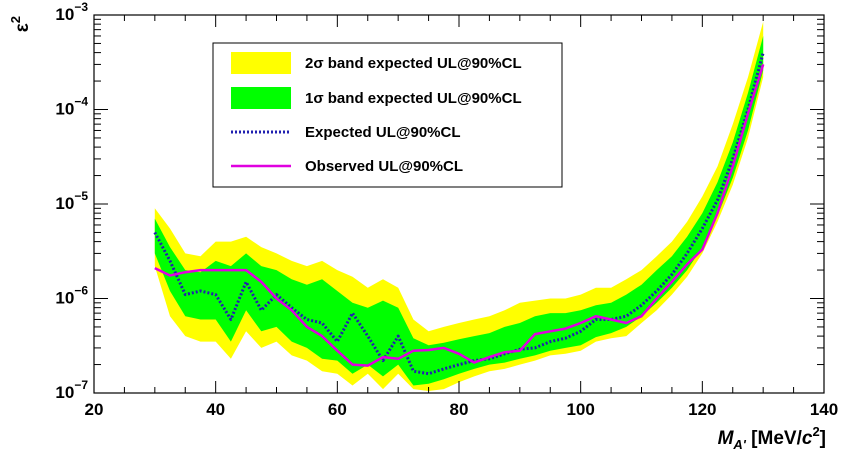  What do you see at coordinates (94, 409) in the screenshot?
I see `x-tick-label: 20` at bounding box center [94, 409].